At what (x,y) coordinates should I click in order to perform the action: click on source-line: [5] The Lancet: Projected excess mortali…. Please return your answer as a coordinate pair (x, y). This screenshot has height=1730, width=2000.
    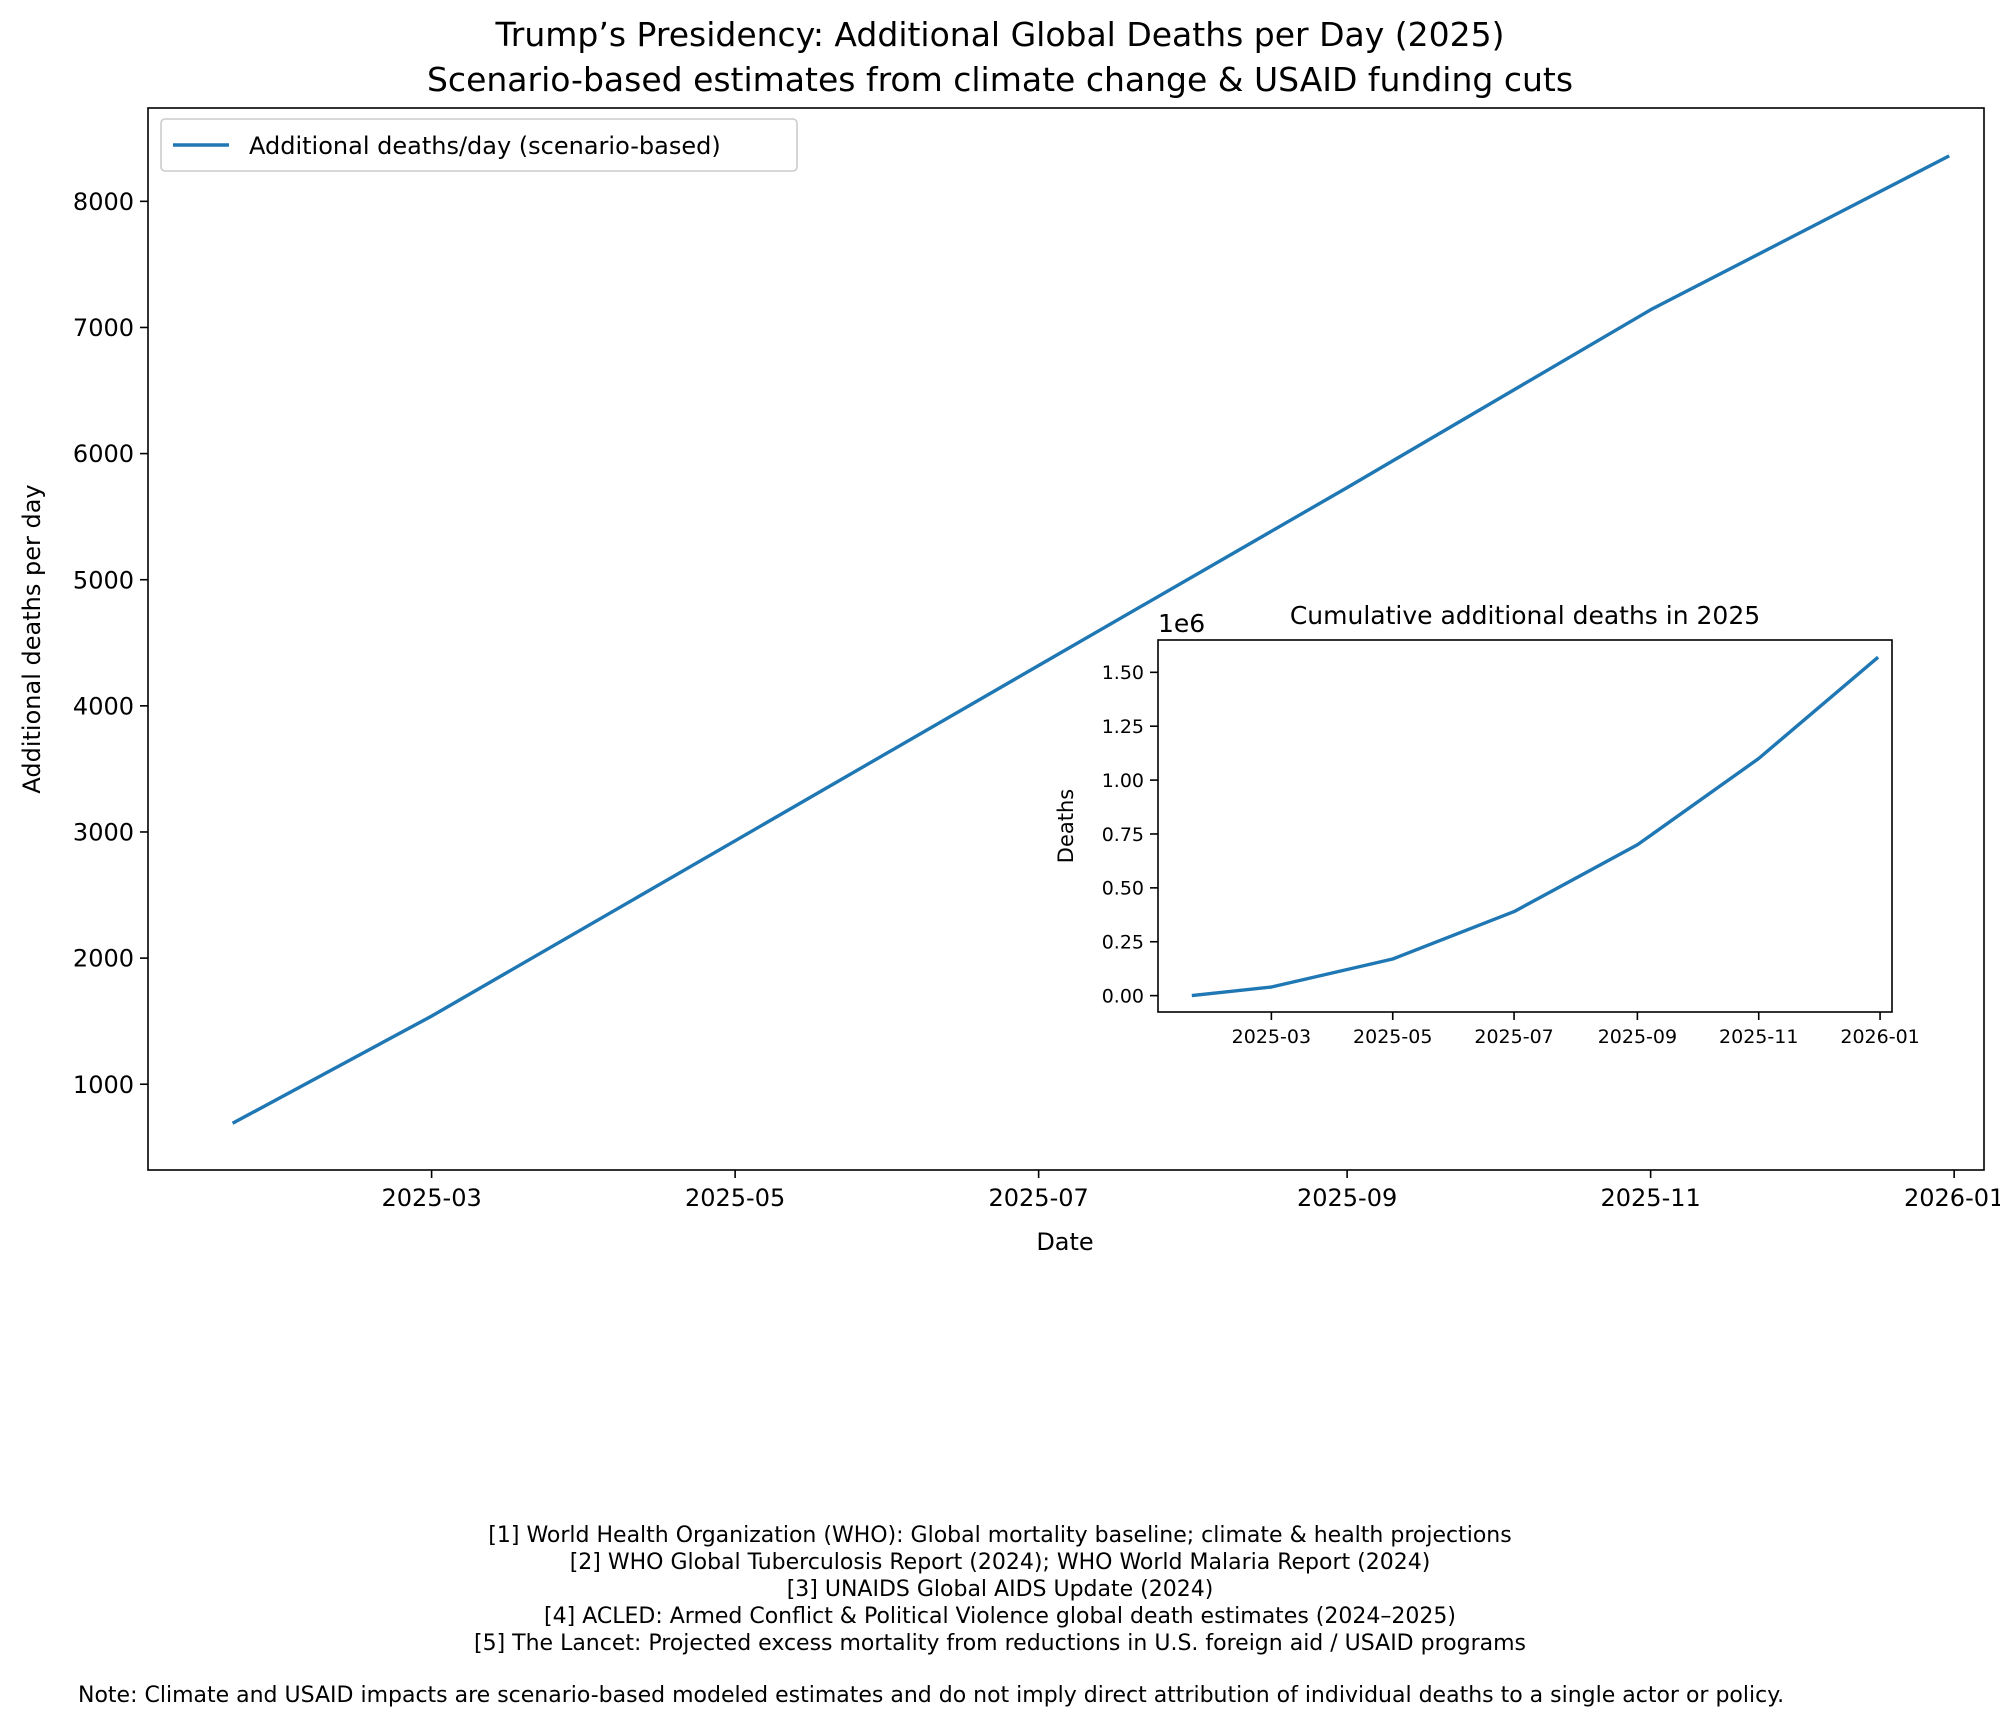
    Looking at the image, I should click on (1000, 1643).